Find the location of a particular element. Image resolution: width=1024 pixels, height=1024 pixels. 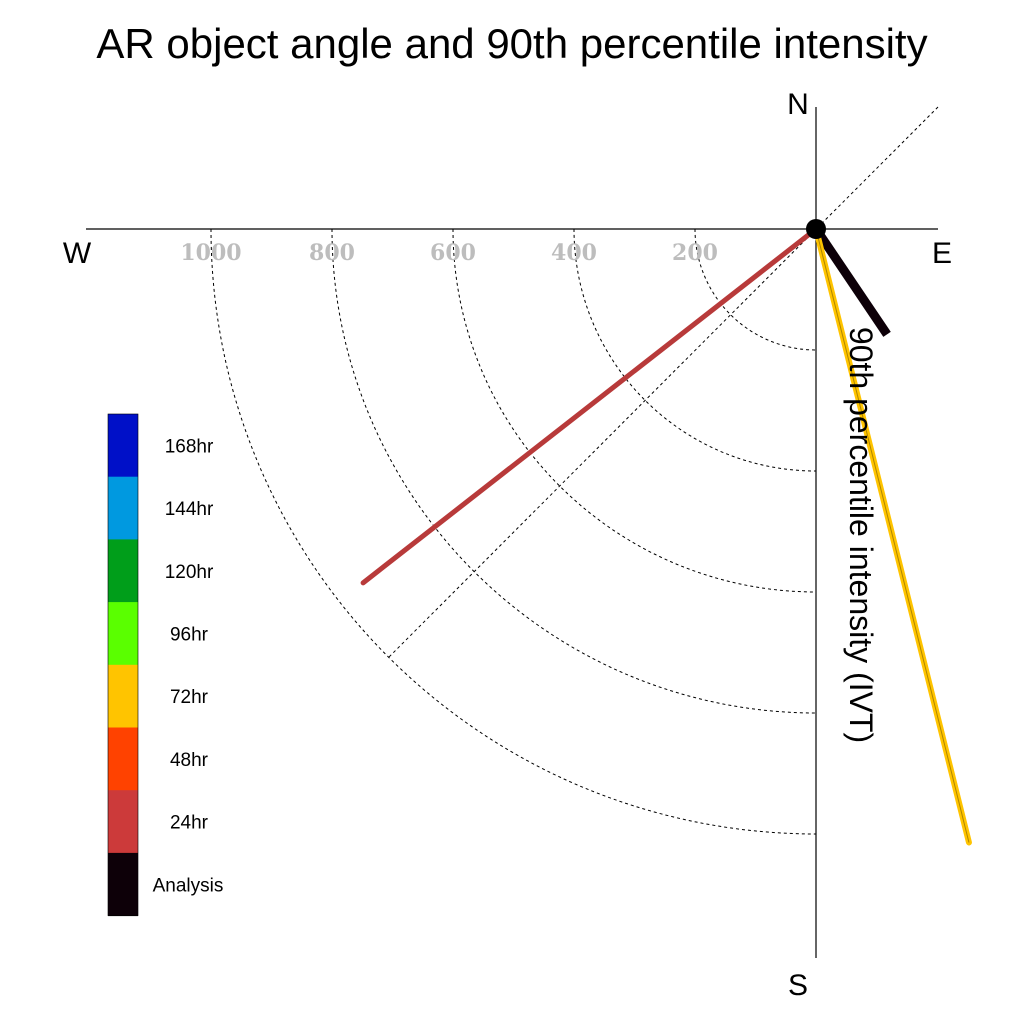

compass-west-label: W is located at coordinates (77, 253).